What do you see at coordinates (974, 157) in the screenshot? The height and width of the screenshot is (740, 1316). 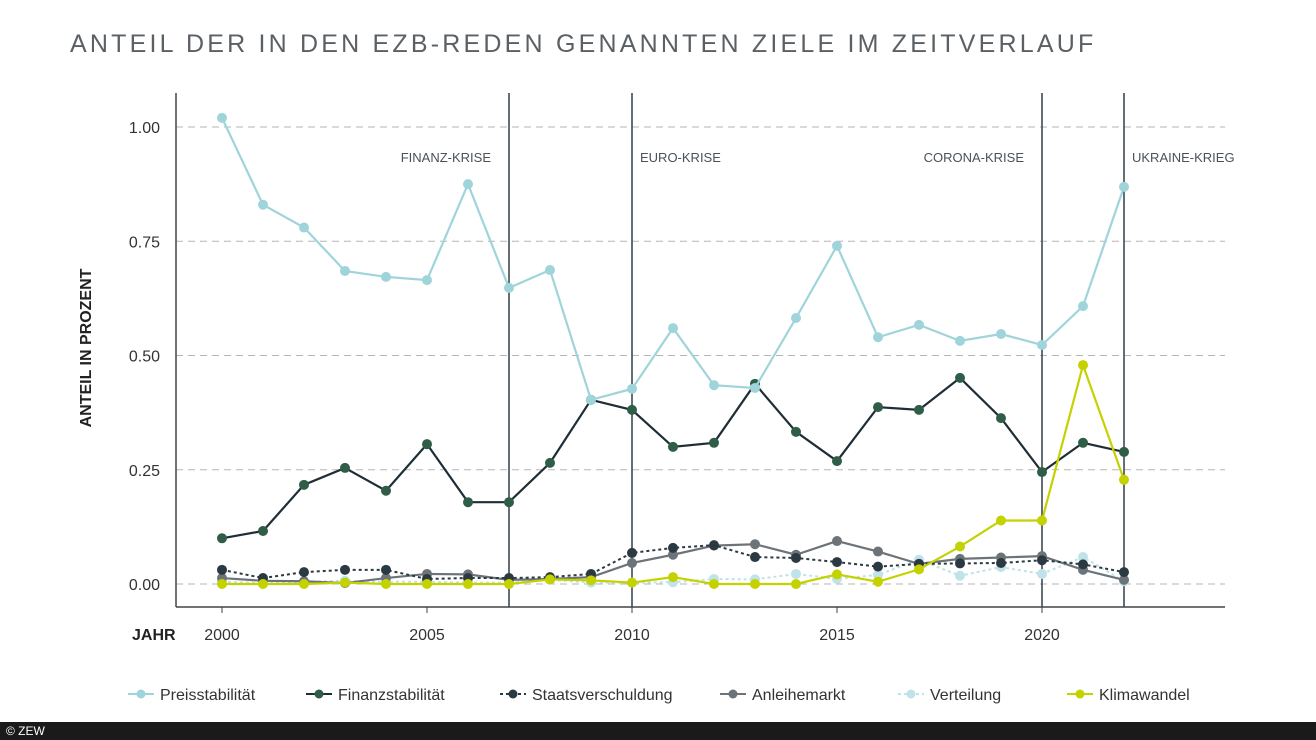 I see `event-label: CORONA-KRISE` at bounding box center [974, 157].